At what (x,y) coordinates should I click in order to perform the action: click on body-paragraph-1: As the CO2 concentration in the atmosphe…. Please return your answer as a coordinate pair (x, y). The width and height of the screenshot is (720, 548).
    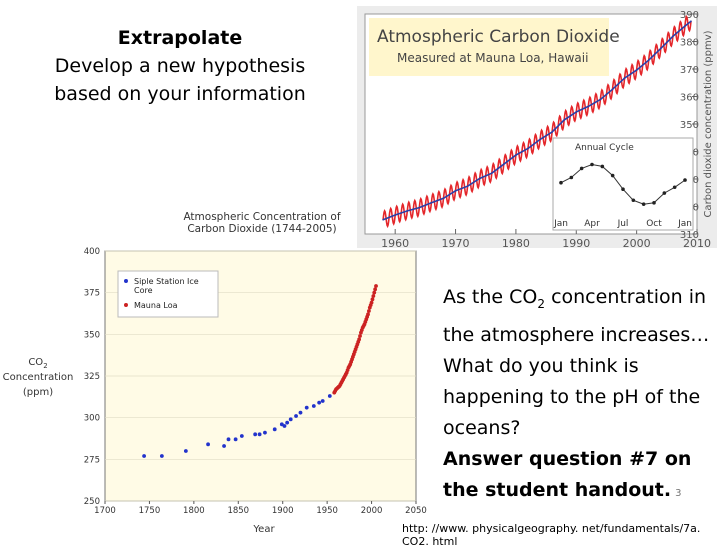
    Looking at the image, I should click on (576, 316).